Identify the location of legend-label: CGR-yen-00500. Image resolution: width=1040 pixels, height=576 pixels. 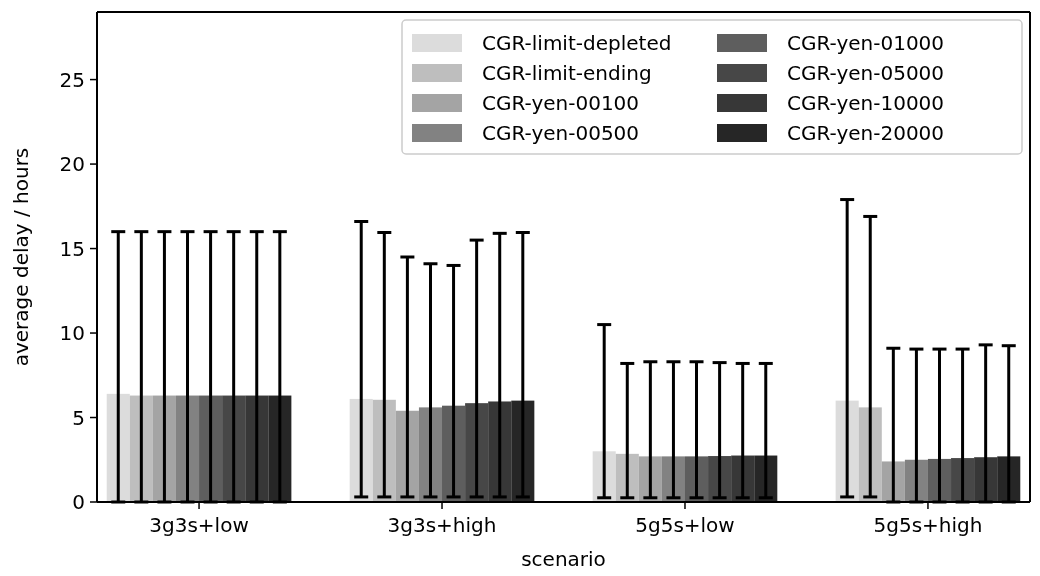
(561, 133).